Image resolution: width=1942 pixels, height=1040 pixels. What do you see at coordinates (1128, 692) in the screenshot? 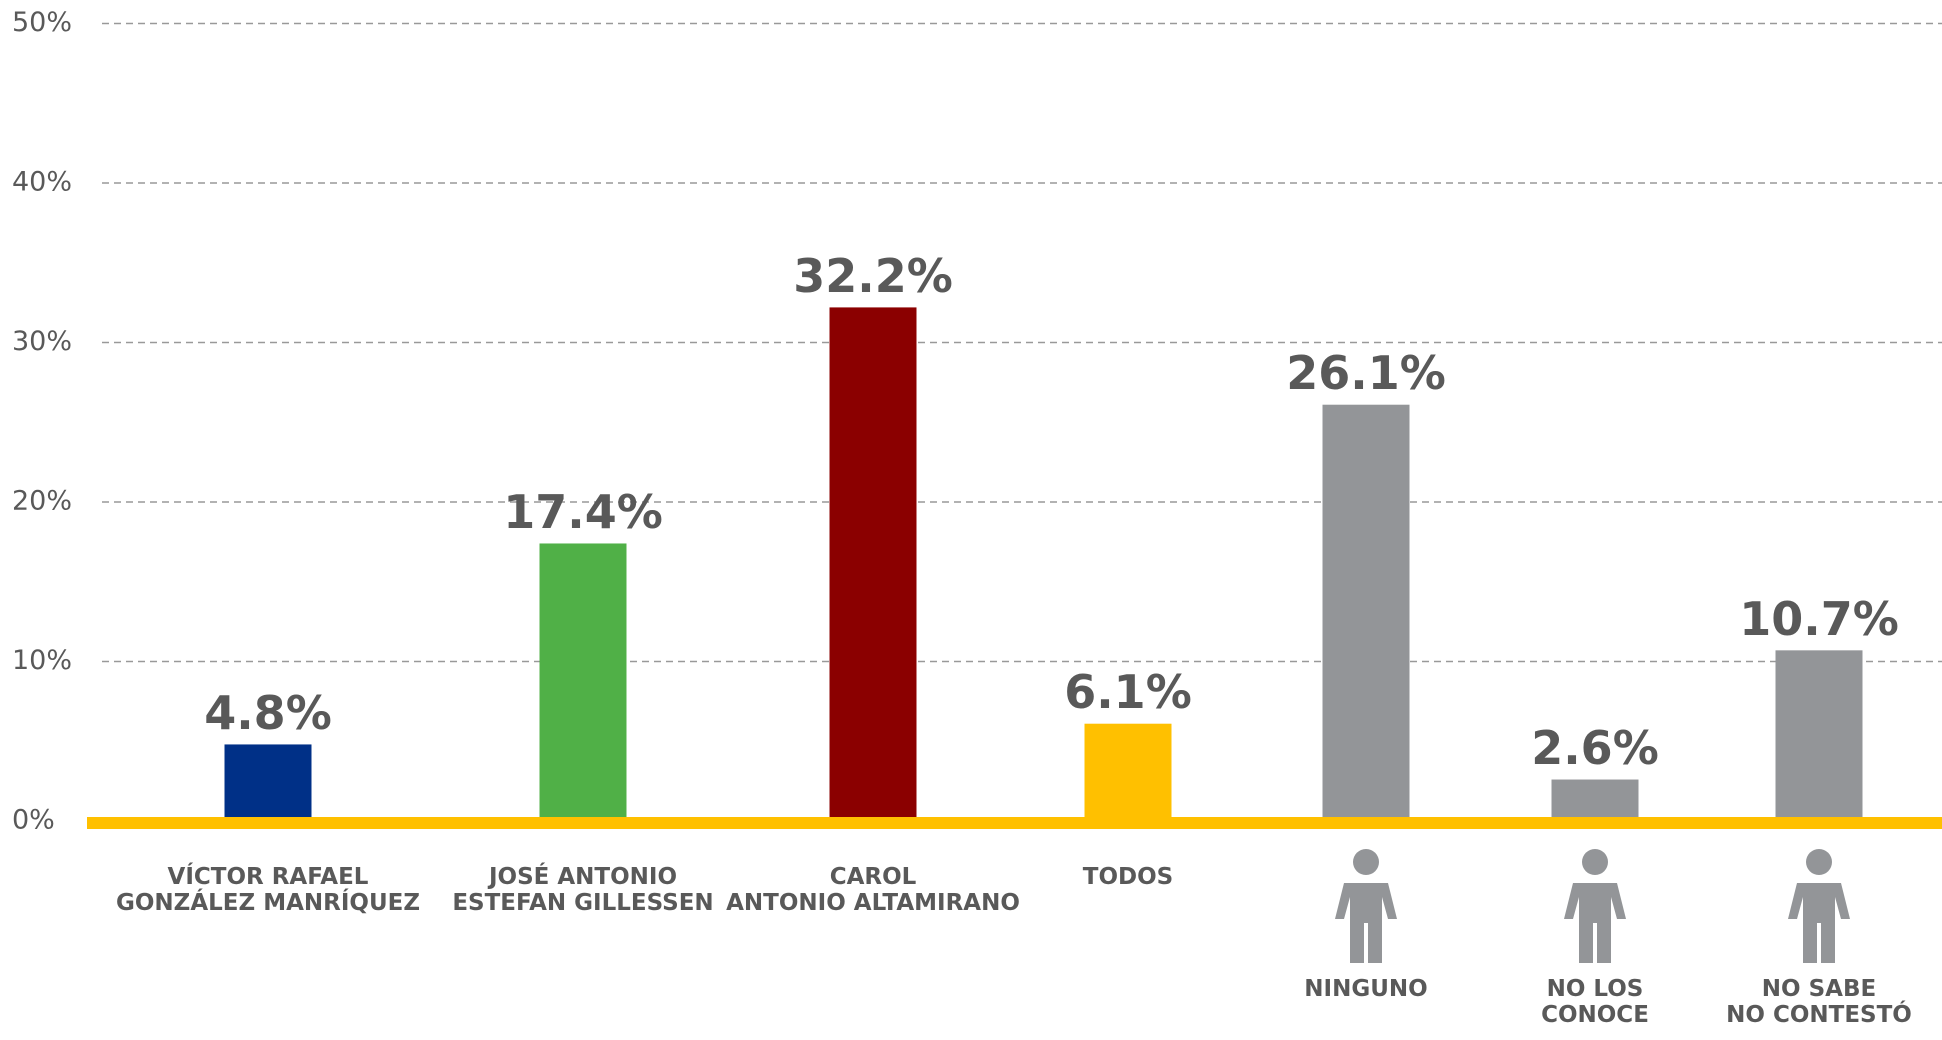
I see `value-label: 6.1%` at bounding box center [1128, 692].